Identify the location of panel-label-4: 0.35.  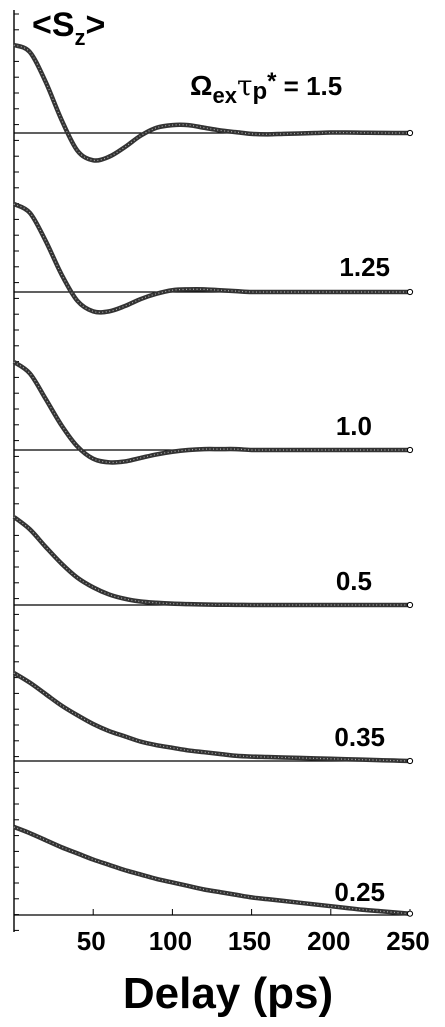
(359, 737).